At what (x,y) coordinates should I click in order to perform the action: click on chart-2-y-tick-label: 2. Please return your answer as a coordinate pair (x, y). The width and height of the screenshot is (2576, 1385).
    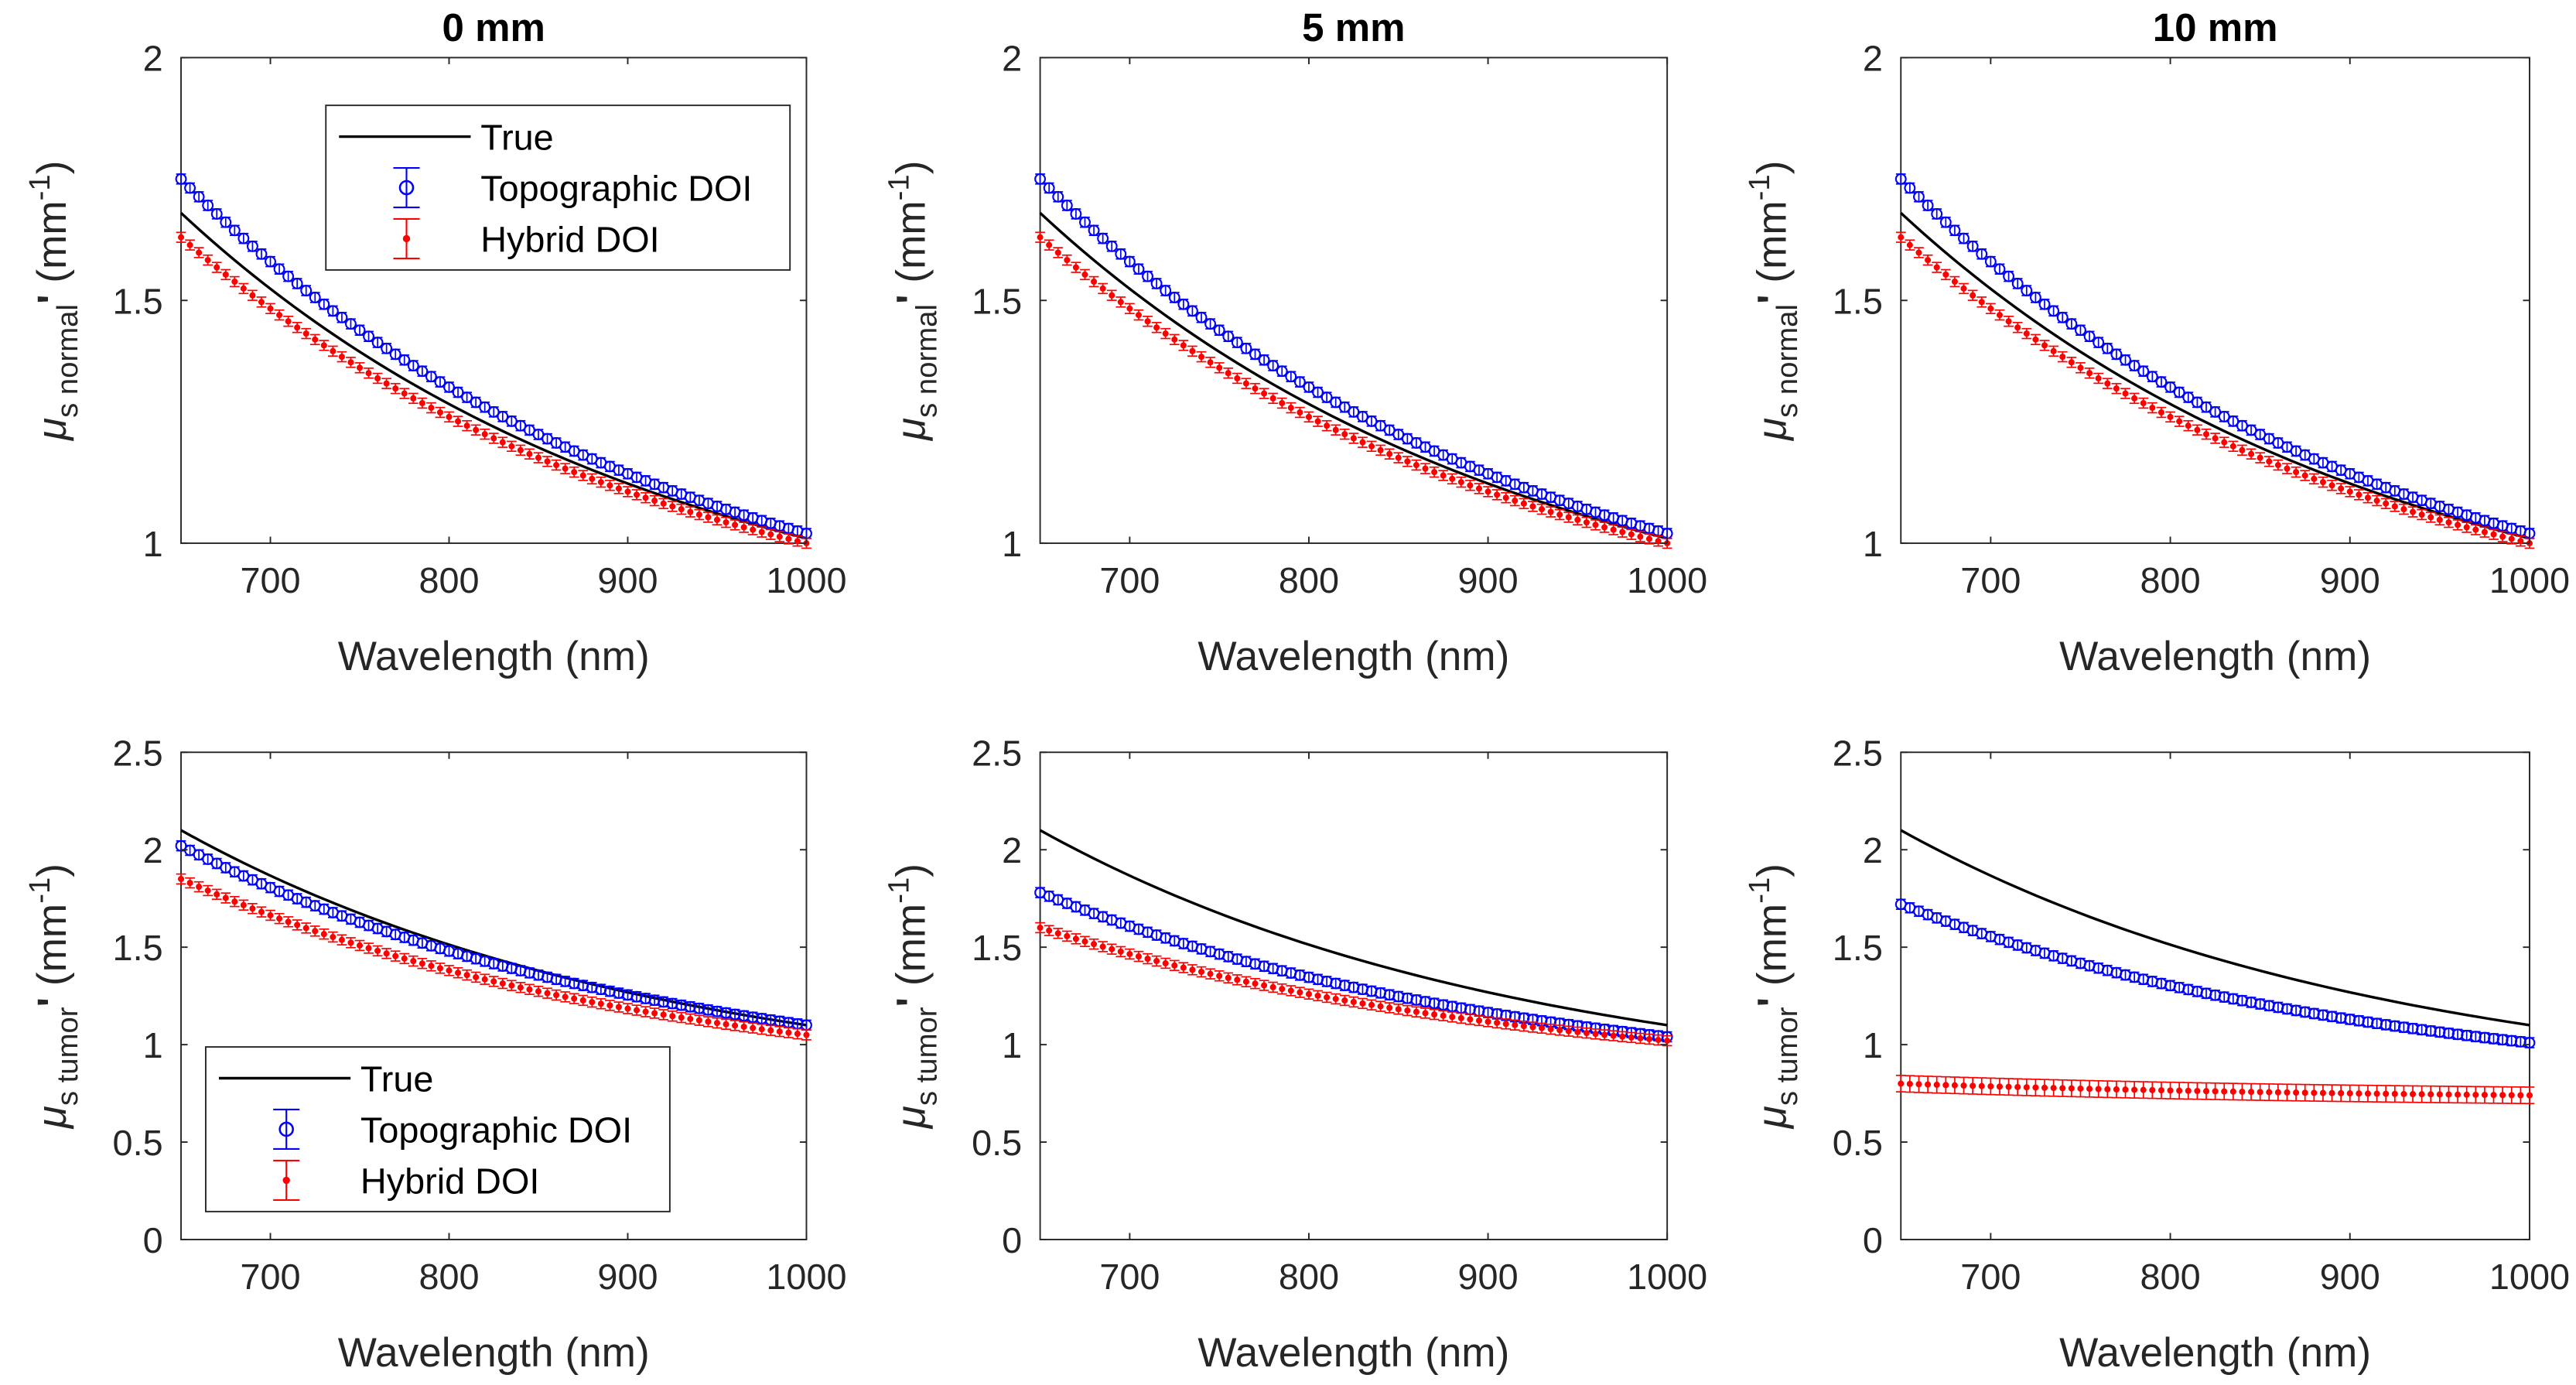
    Looking at the image, I should click on (1012, 58).